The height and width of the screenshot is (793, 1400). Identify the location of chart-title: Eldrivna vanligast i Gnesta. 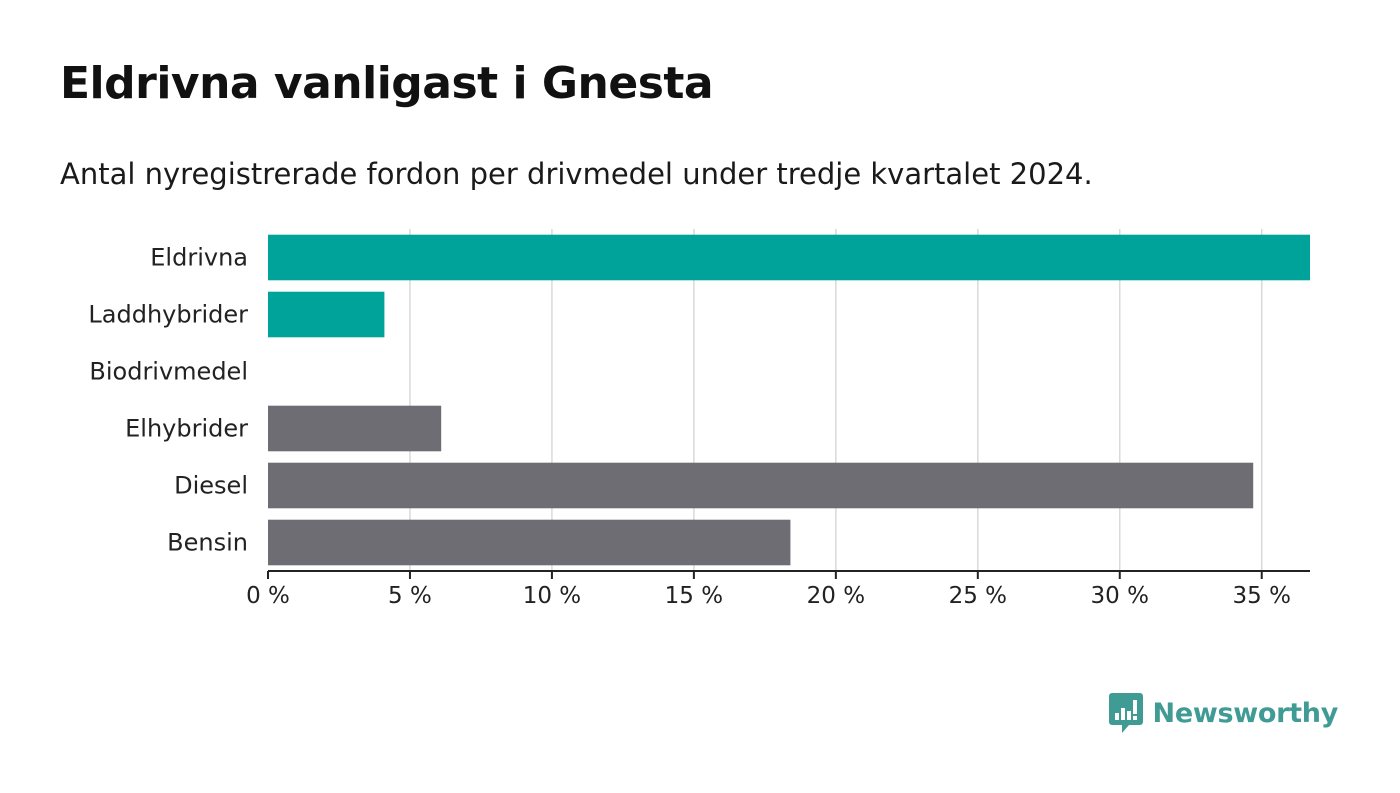
(387, 83).